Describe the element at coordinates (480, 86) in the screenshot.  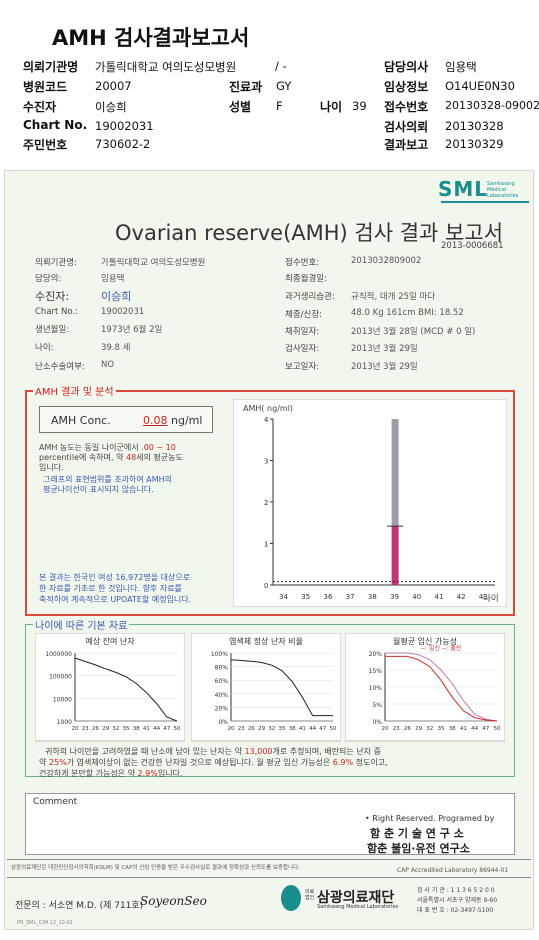
I see `clinical-info-value: O14UE0N30` at that location.